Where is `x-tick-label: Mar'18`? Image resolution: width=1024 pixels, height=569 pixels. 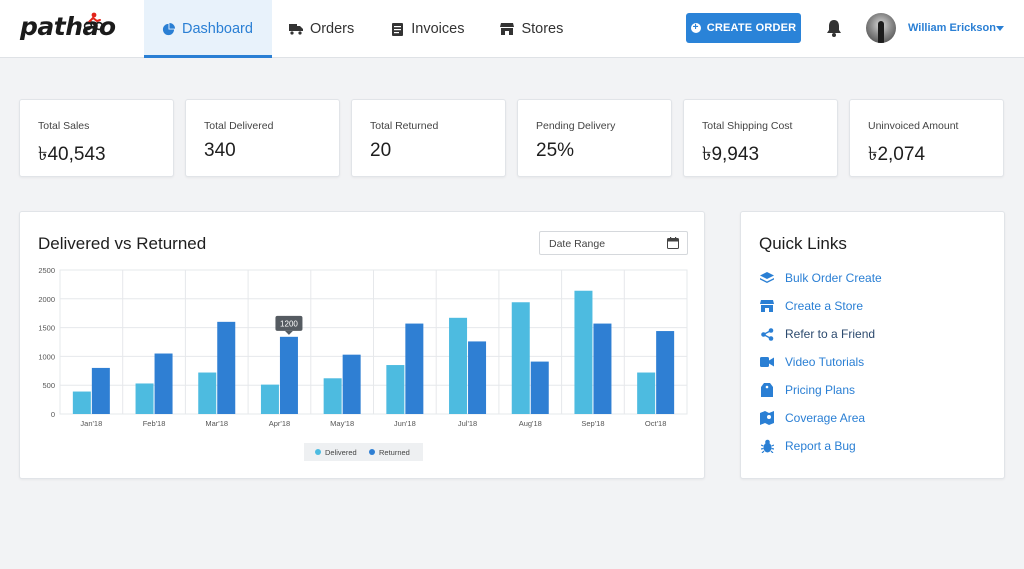
x-tick-label: Mar'18 is located at coordinates (216, 423).